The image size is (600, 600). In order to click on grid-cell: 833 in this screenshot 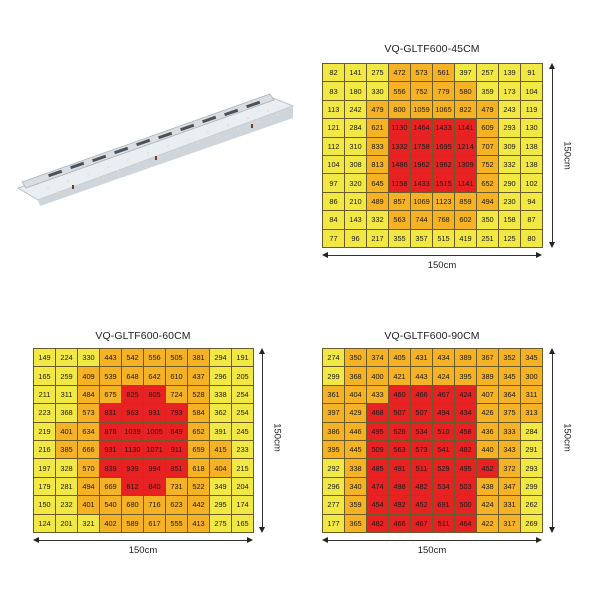, I will do `click(377, 146)`.